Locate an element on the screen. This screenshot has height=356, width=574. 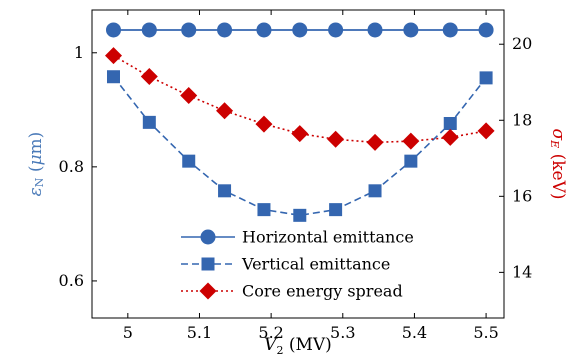
x-tick-label: 5 is located at coordinates (128, 332).